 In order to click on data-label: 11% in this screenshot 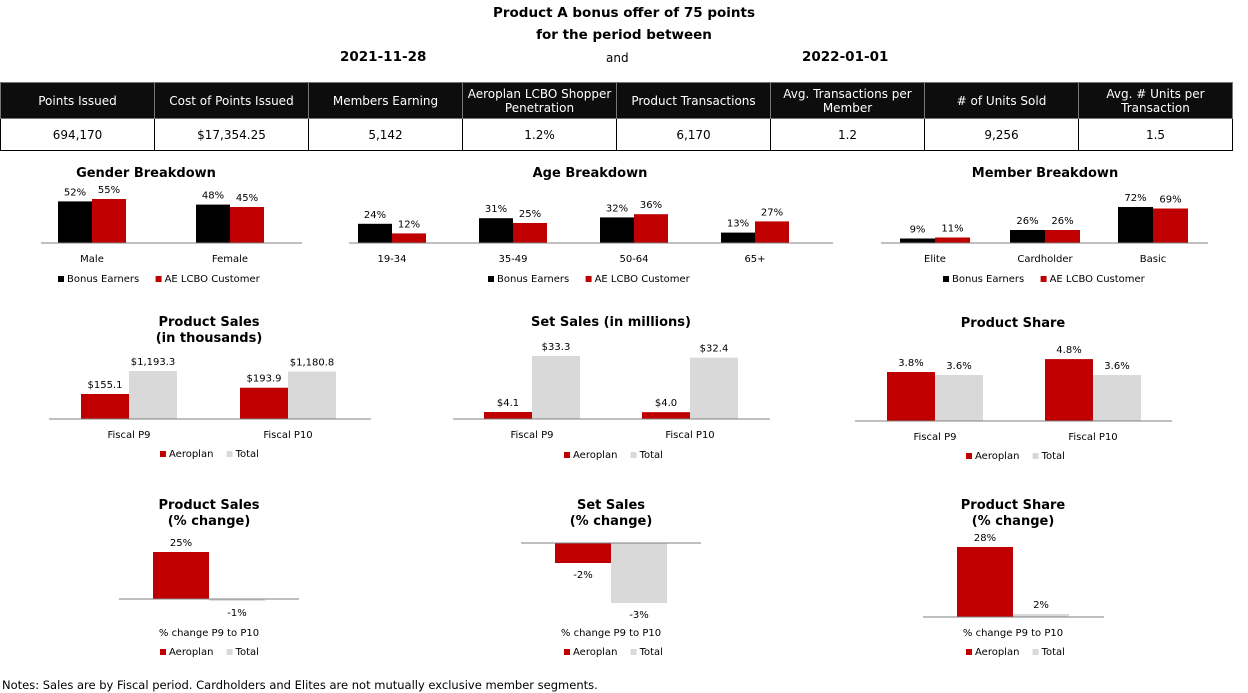, I will do `click(952, 229)`.